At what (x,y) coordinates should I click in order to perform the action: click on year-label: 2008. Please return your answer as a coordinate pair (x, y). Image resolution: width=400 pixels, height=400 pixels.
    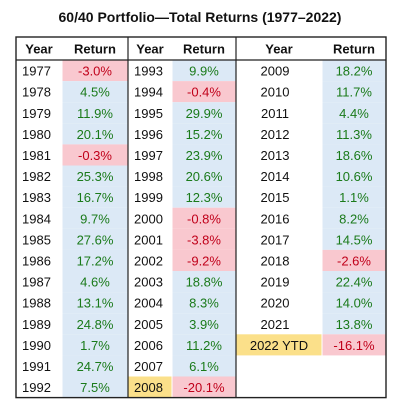
    Looking at the image, I should click on (148, 387).